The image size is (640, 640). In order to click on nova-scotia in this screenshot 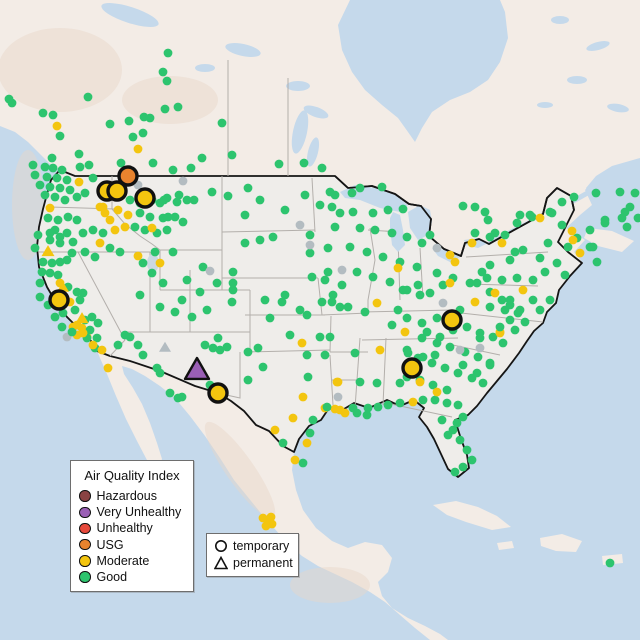, I will do `click(609, 240)`.